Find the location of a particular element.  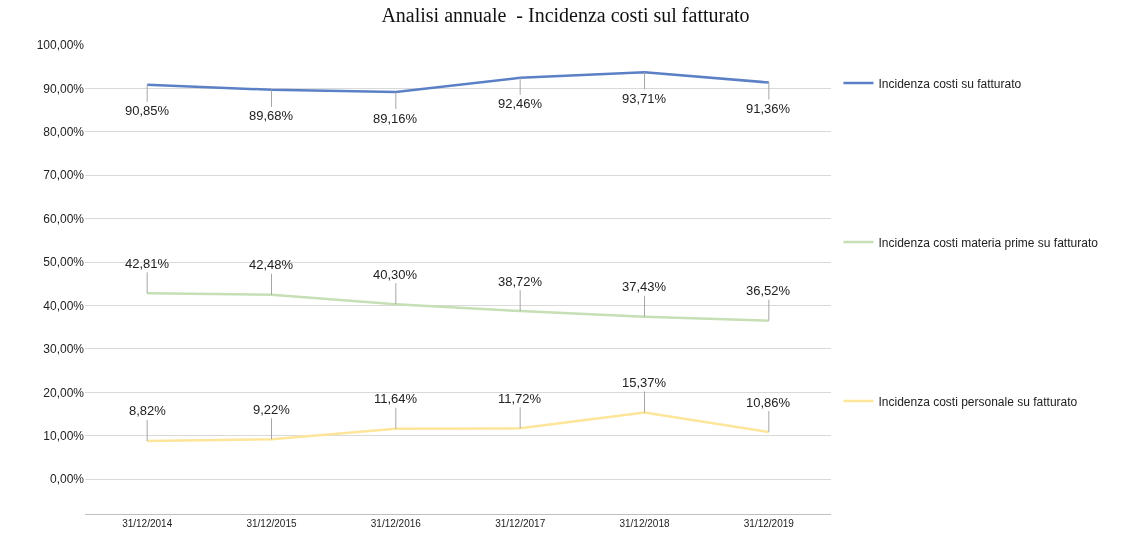

y-tick-label: 100,00% is located at coordinates (60, 45).